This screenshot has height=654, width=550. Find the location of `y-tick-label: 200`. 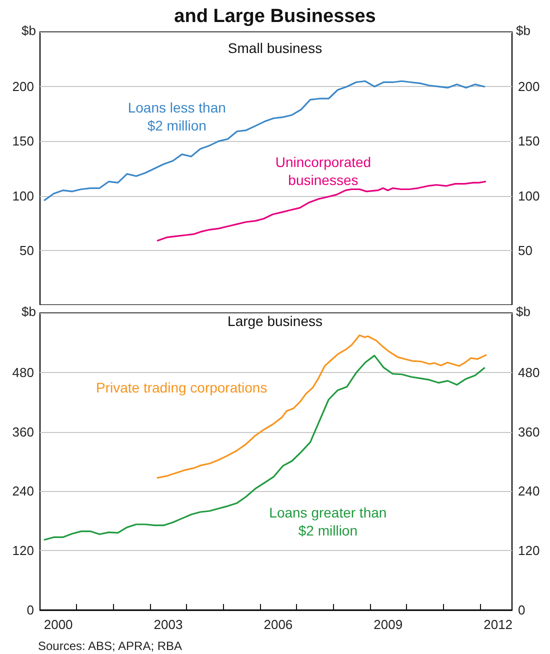

y-tick-label: 200 is located at coordinates (23, 86).